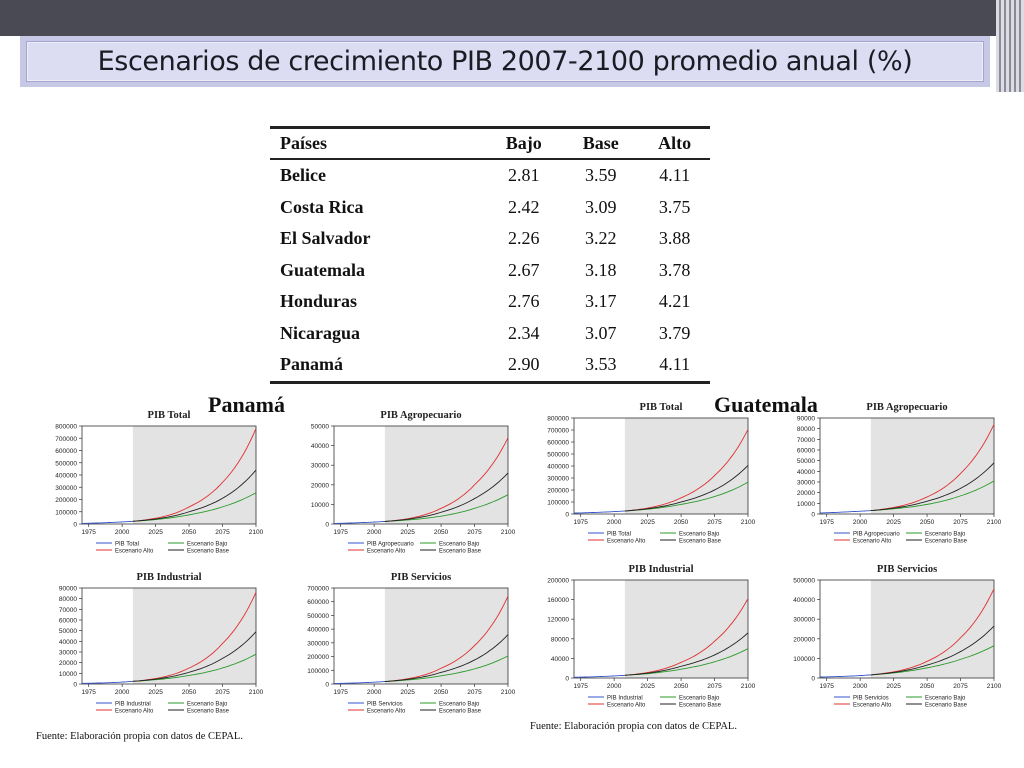  I want to click on y-tick-label: 800000, so click(66, 427).